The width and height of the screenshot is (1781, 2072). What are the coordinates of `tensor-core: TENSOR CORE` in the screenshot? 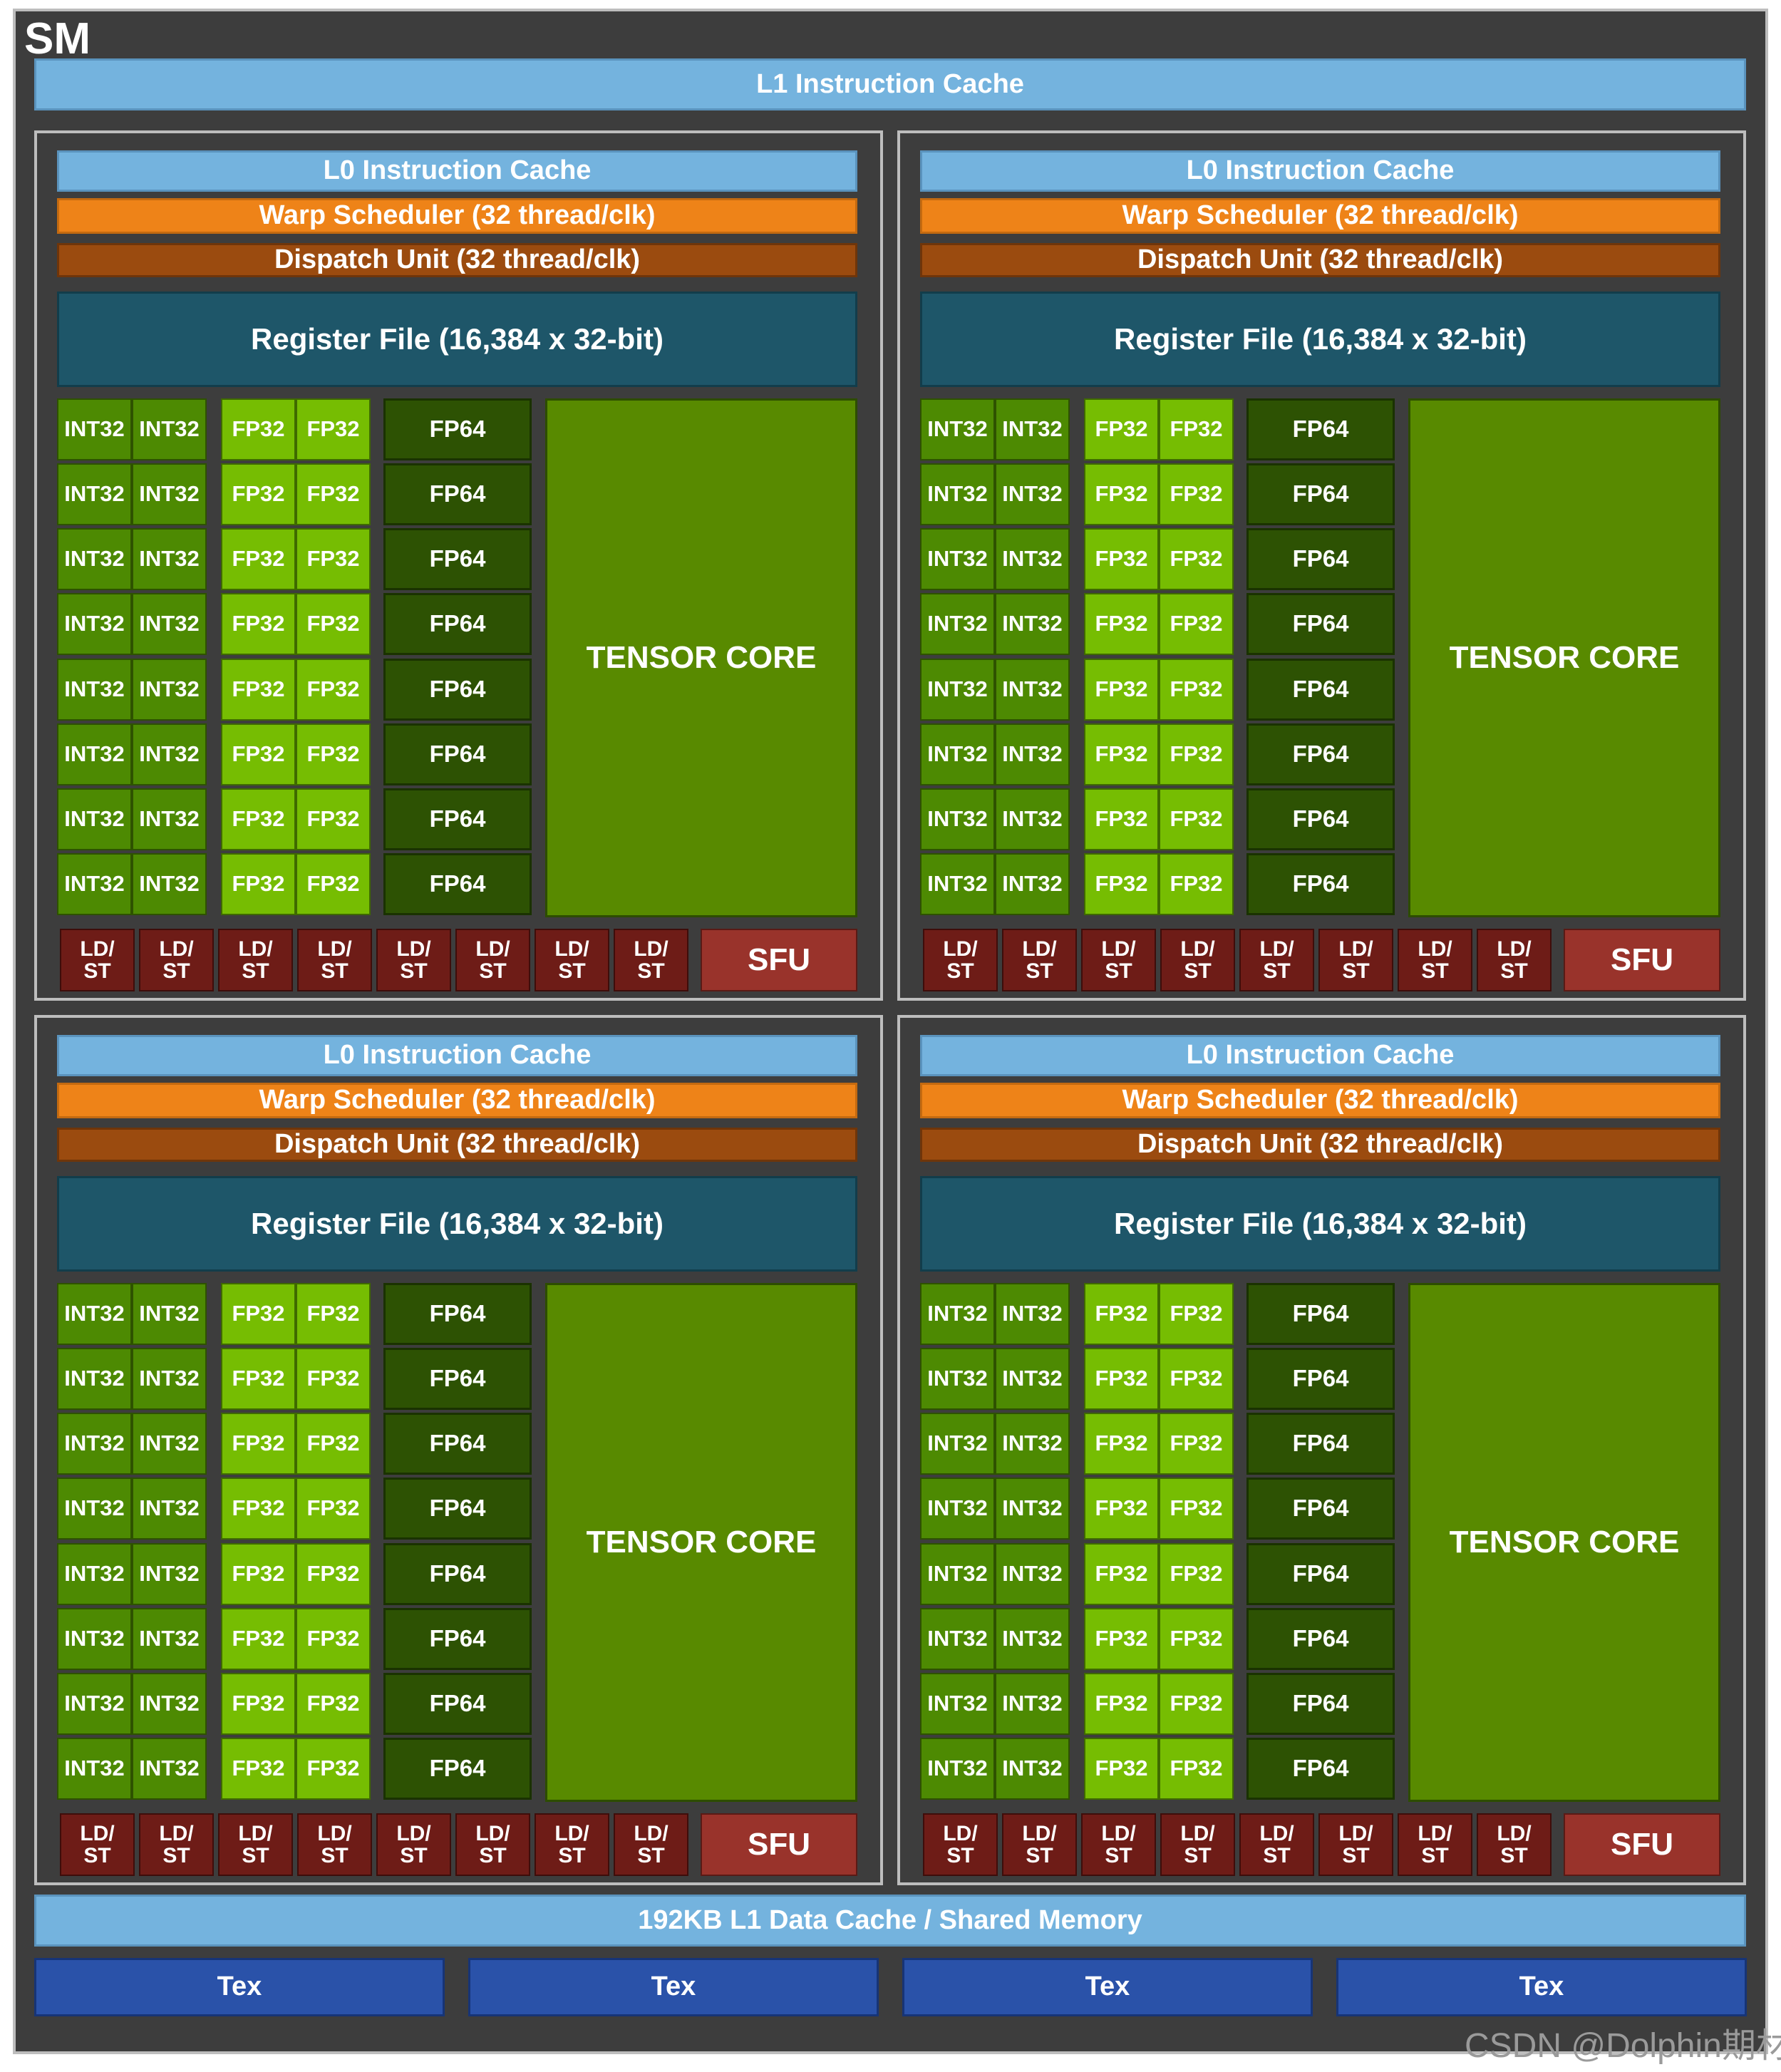 It's located at (701, 657).